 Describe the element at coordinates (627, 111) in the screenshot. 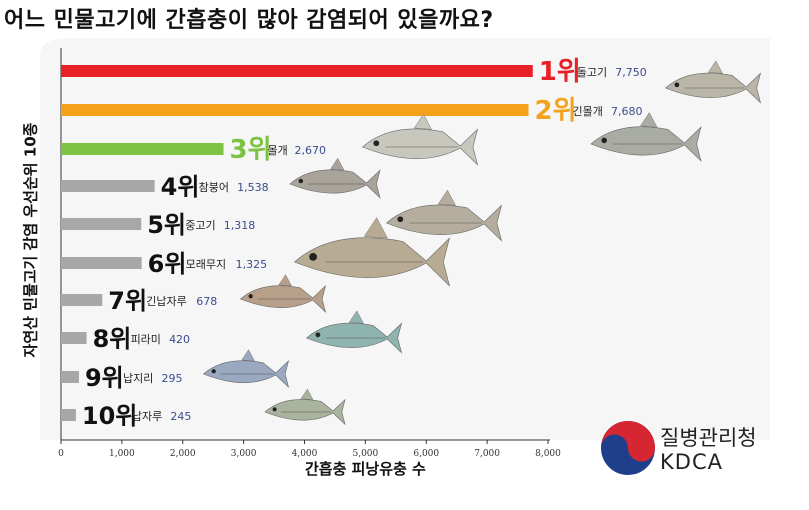

I see `value-label: 7,680` at that location.